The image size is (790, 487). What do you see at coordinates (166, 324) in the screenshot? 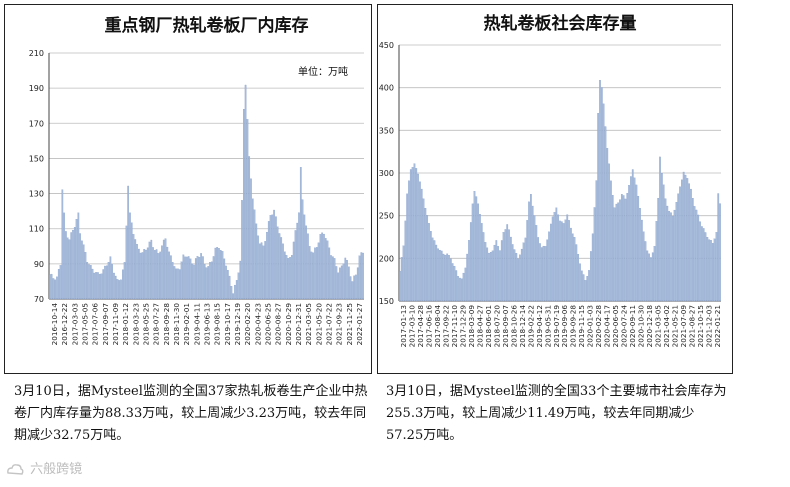
I see `x-tick-label: 2018-09-28` at bounding box center [166, 324].